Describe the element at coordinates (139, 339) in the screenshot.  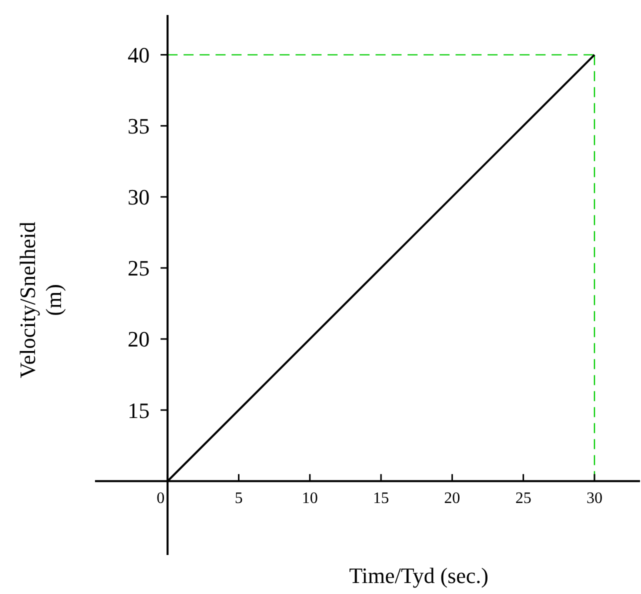
I see `y-tick-label: 20` at that location.